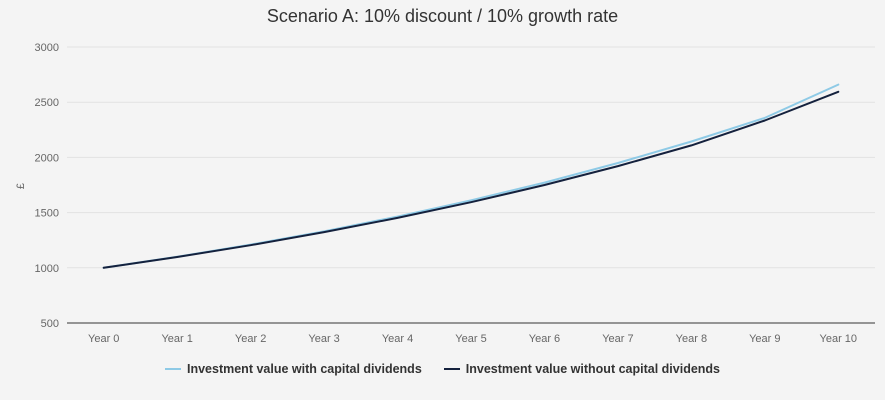  What do you see at coordinates (176, 339) in the screenshot?
I see `x-tick-label: Year 1` at bounding box center [176, 339].